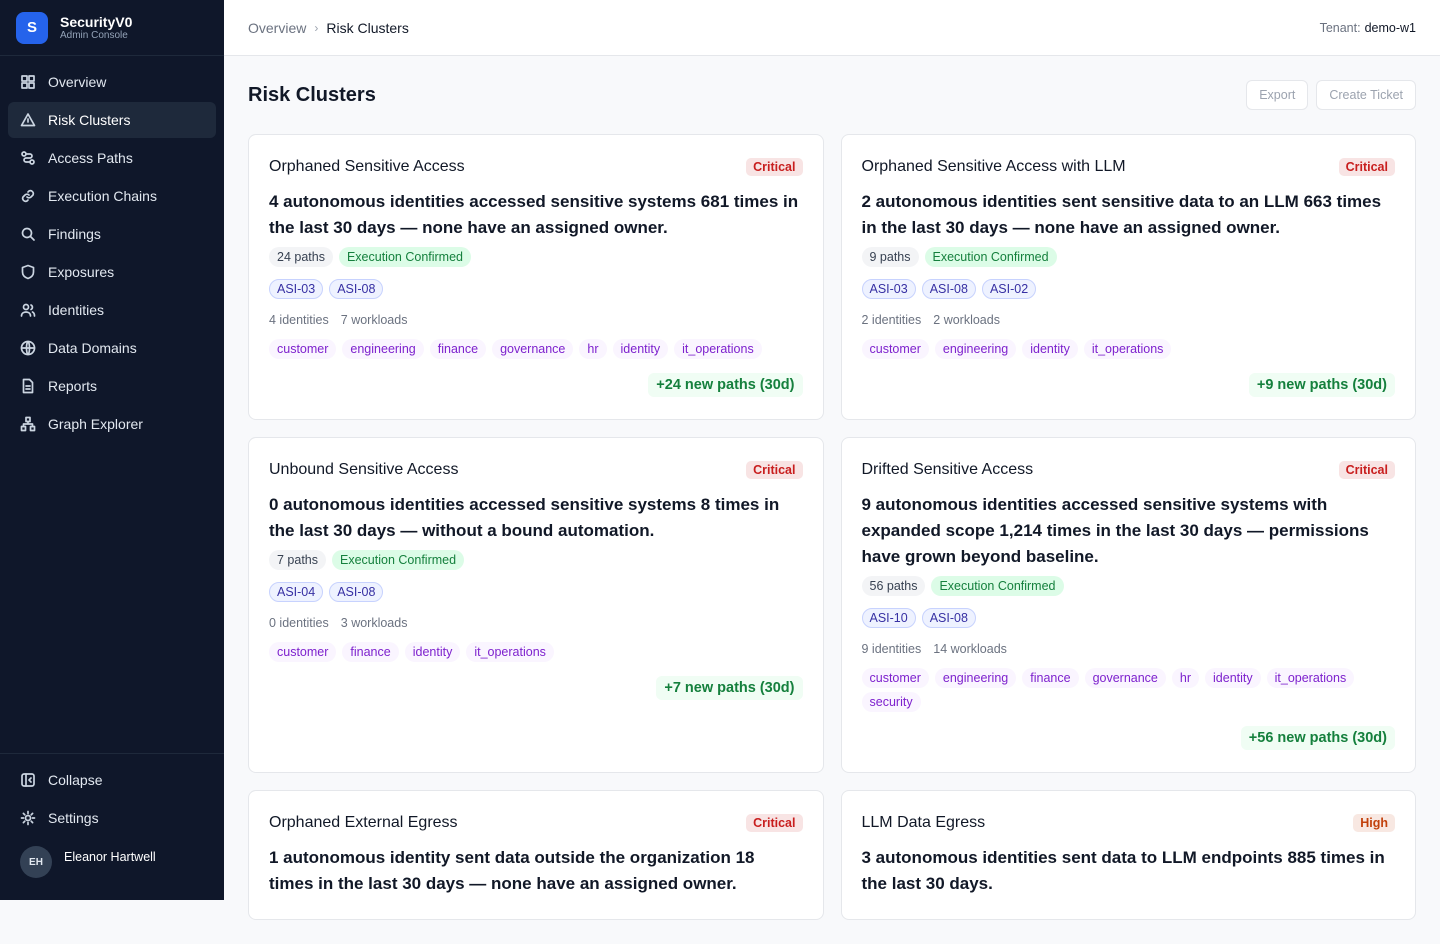  Describe the element at coordinates (112, 82) in the screenshot. I see `nav-item: Overview` at that location.